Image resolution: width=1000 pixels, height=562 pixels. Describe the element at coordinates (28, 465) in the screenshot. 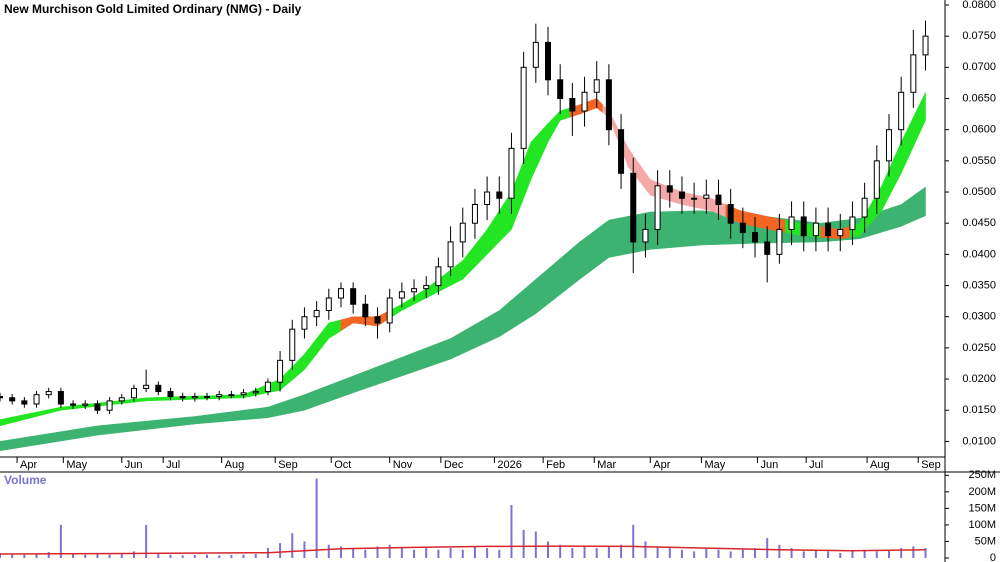

I see `x-tick-label: Apr` at that location.